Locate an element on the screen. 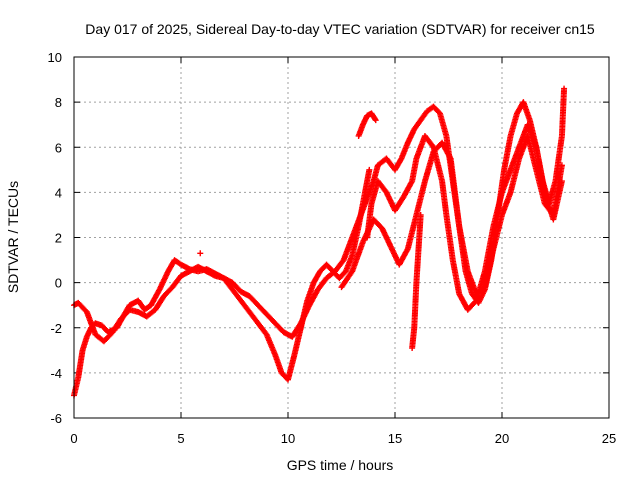 The width and height of the screenshot is (640, 480). series-satellite-track-D is located at coordinates (464, 217).